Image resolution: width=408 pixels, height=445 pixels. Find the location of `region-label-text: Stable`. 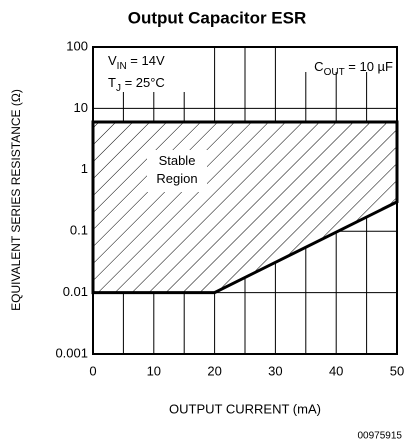

region-label-text: Stable is located at coordinates (177, 160).